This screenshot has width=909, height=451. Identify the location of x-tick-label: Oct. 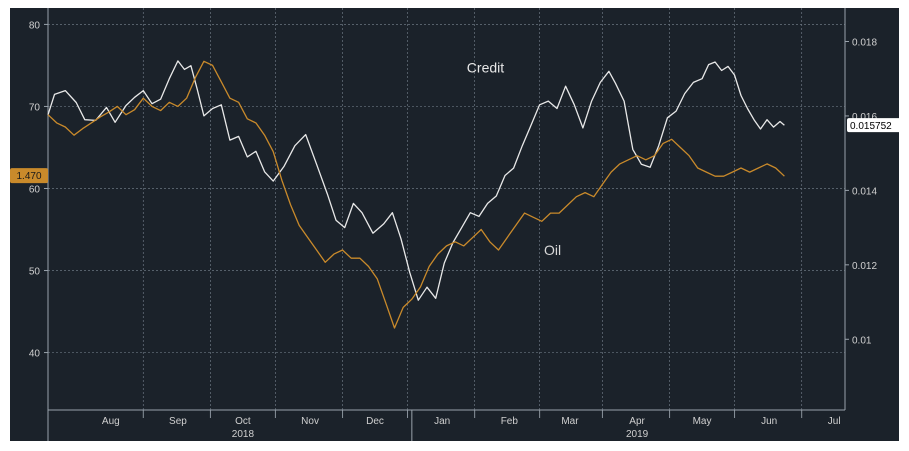
(243, 421).